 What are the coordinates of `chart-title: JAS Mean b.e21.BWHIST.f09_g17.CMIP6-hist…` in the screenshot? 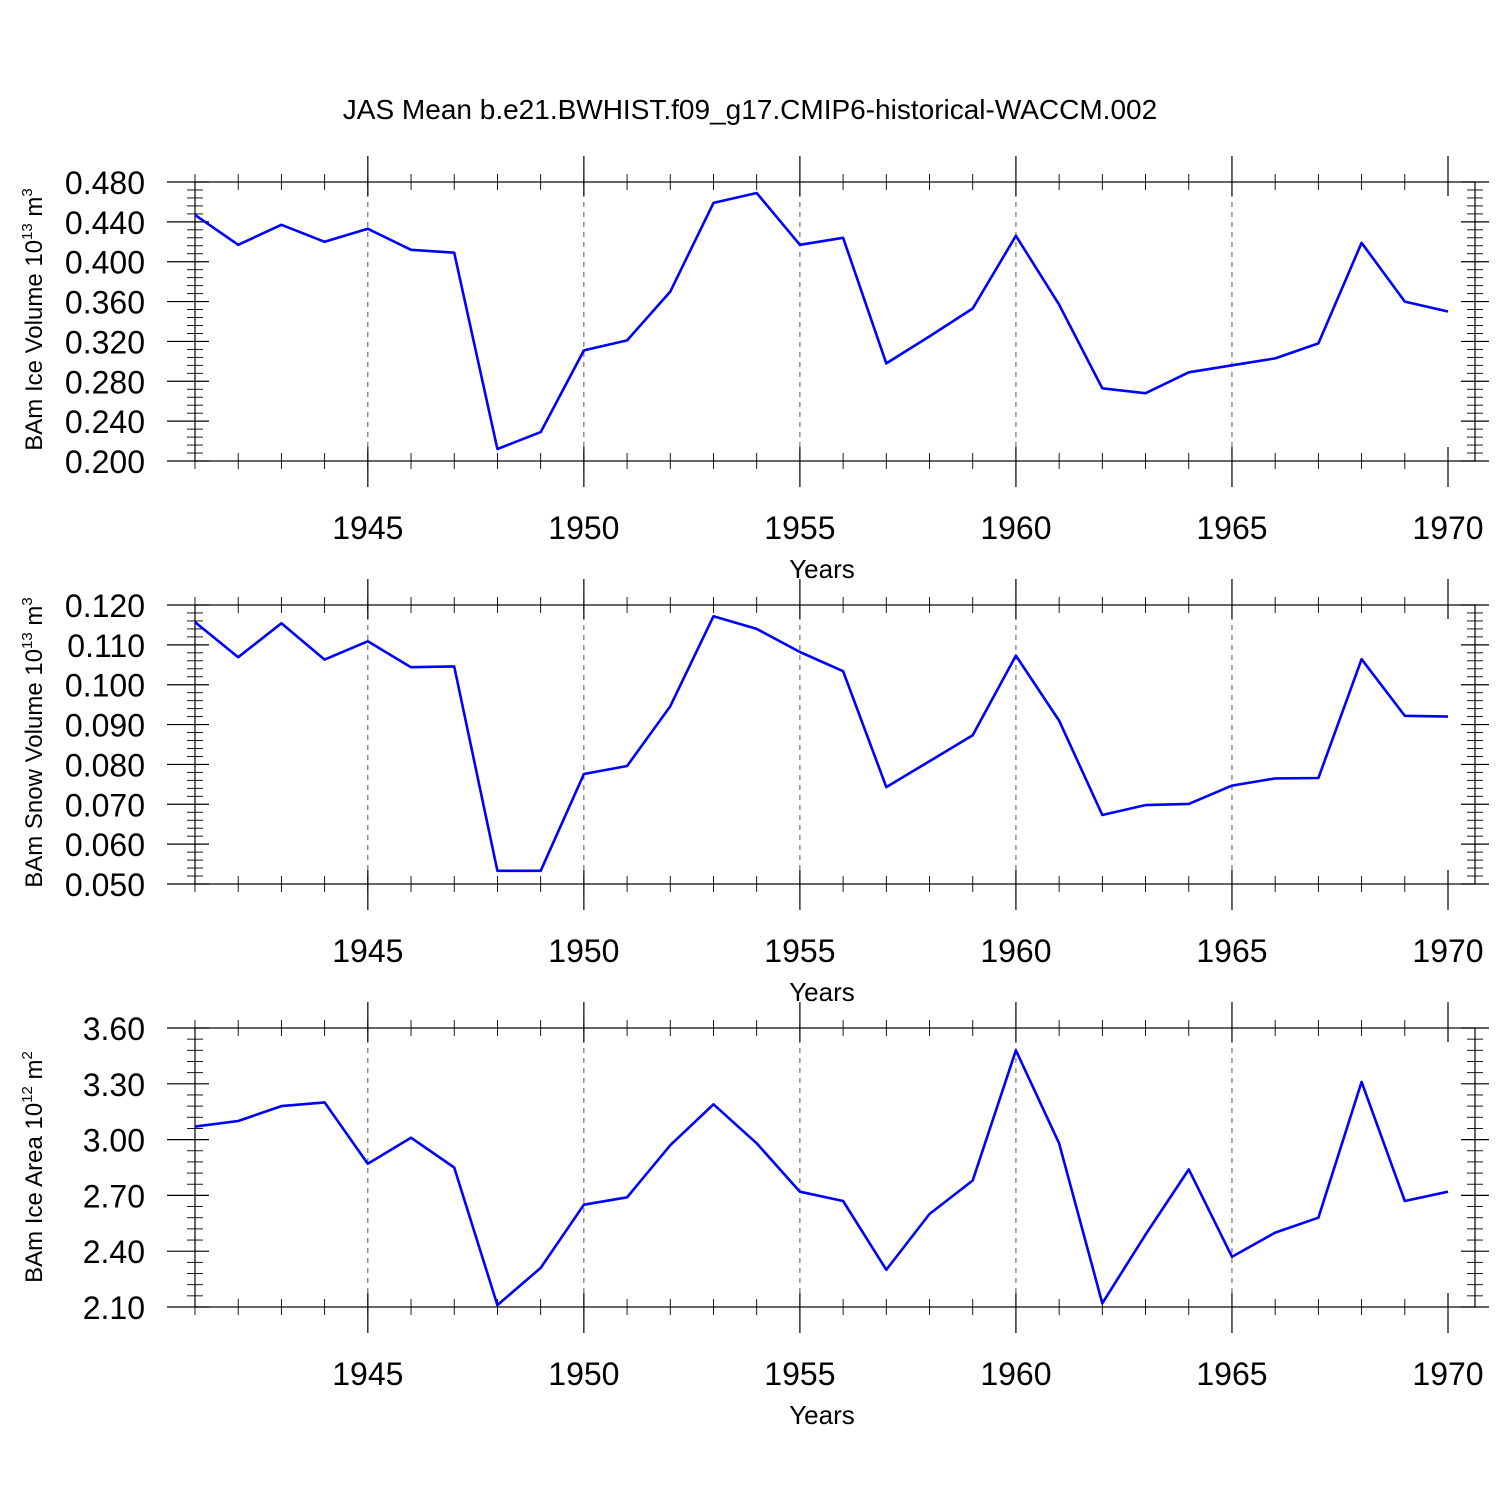 It's located at (750, 109).